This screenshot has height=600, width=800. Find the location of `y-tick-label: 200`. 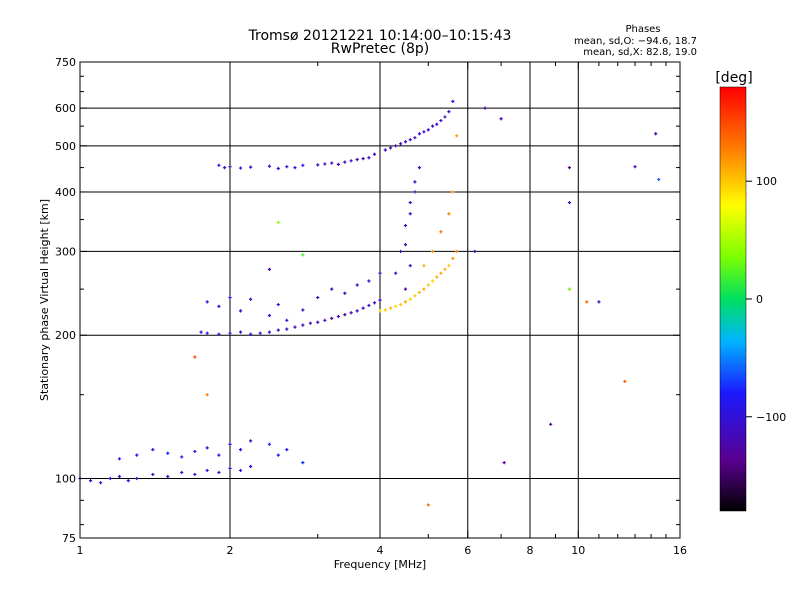

y-tick-label: 200 is located at coordinates (65, 335).